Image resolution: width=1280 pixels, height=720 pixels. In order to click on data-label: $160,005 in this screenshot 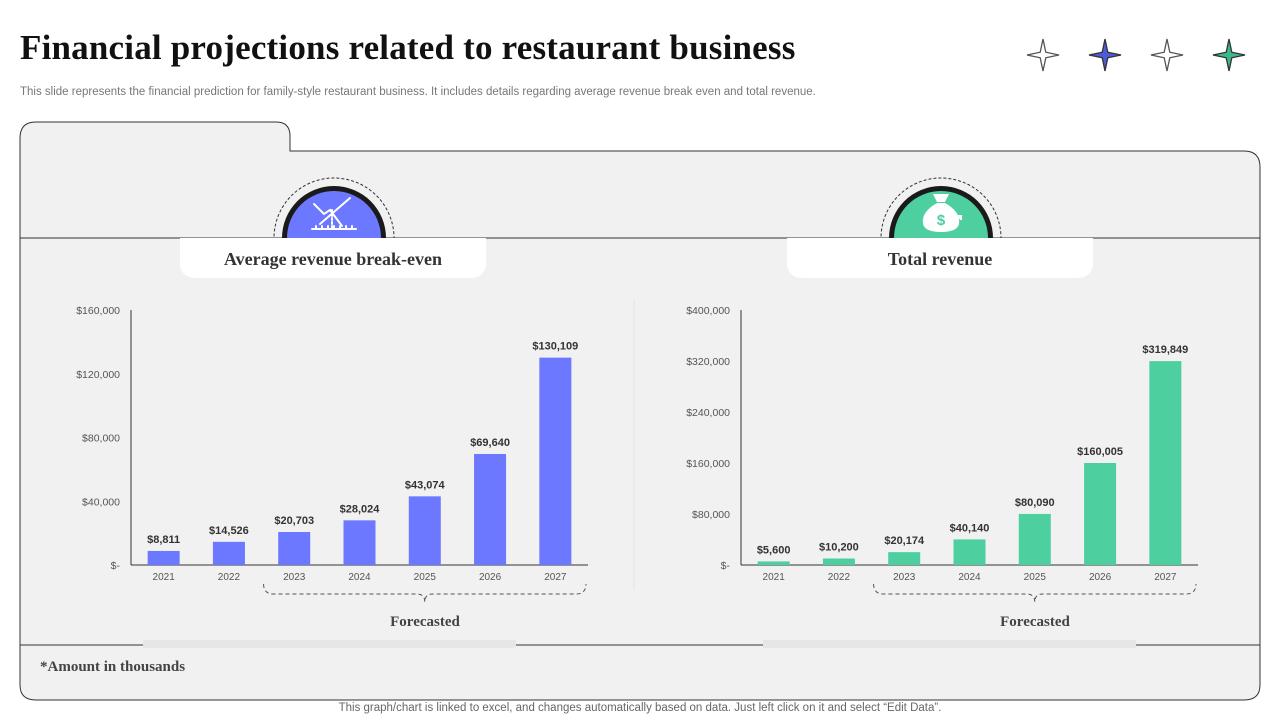, I will do `click(1100, 452)`.